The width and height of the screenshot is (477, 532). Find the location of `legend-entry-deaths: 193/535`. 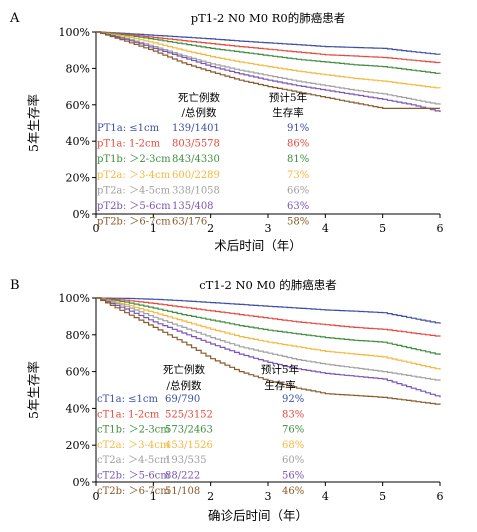

legend-entry-deaths: 193/535 is located at coordinates (186, 460).